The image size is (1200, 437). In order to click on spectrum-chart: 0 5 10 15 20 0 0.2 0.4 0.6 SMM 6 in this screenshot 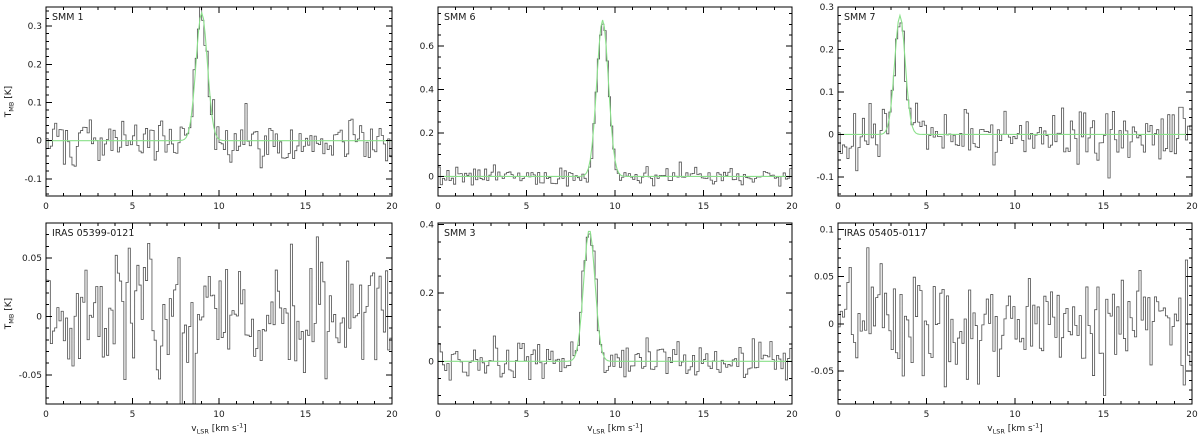, I will do `click(609, 109)`.